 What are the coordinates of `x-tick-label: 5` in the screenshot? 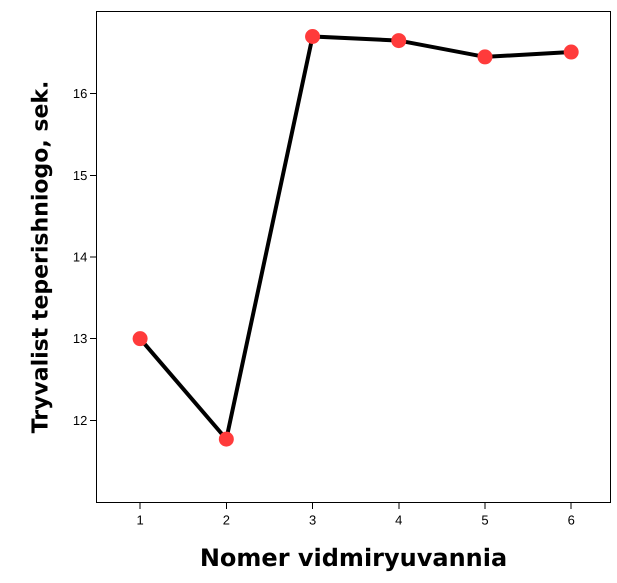 It's located at (485, 520).